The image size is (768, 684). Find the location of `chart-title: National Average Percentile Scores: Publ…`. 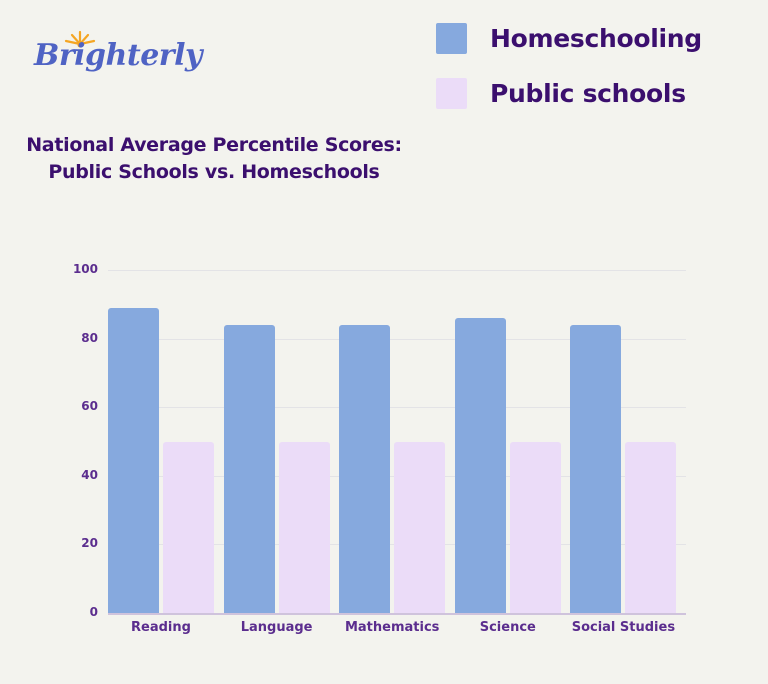

chart-title: National Average Percentile Scores: Publ… is located at coordinates (214, 159).